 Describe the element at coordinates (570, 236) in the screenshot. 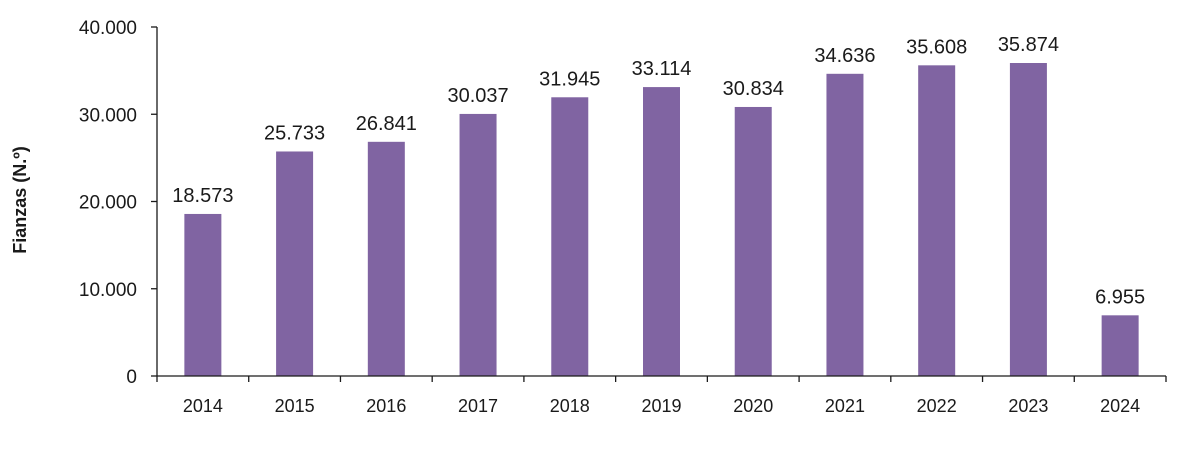

I see `bar-2018` at that location.